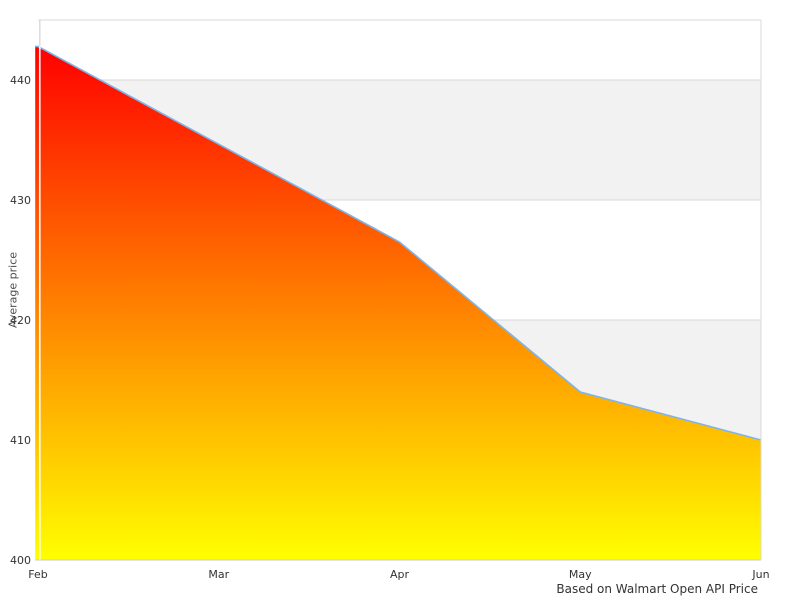 The image size is (800, 600). Describe the element at coordinates (760, 574) in the screenshot. I see `x-tick-label: Jun` at that location.